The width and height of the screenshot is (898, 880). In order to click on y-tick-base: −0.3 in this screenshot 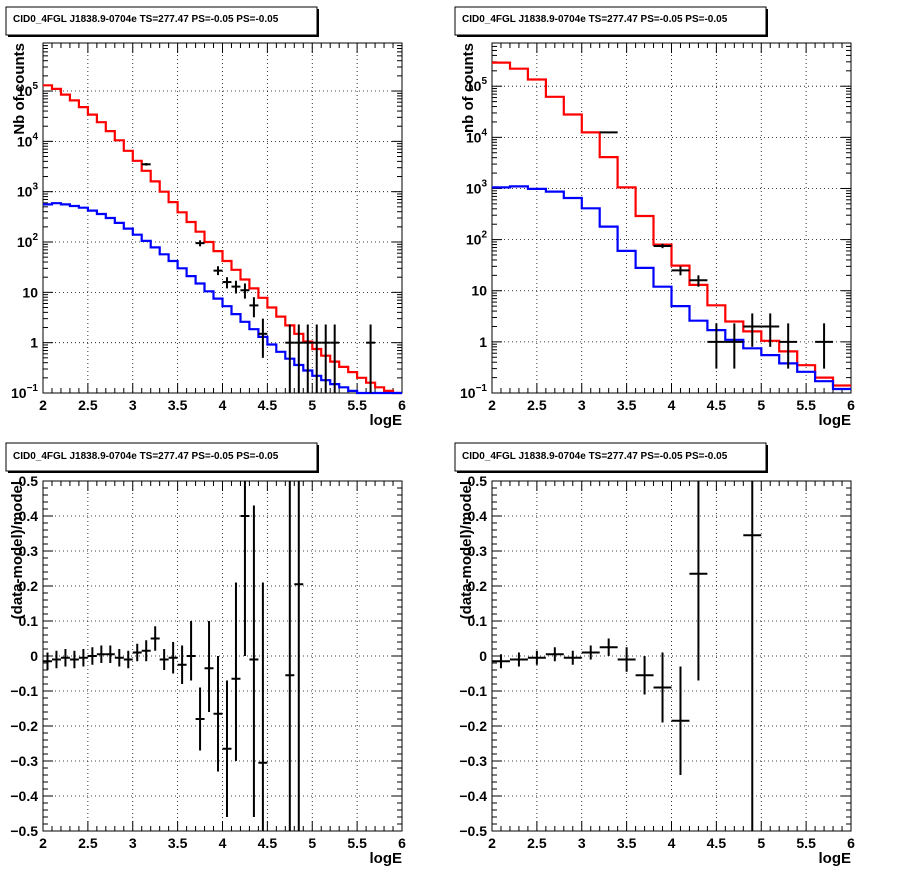, I will do `click(473, 761)`.